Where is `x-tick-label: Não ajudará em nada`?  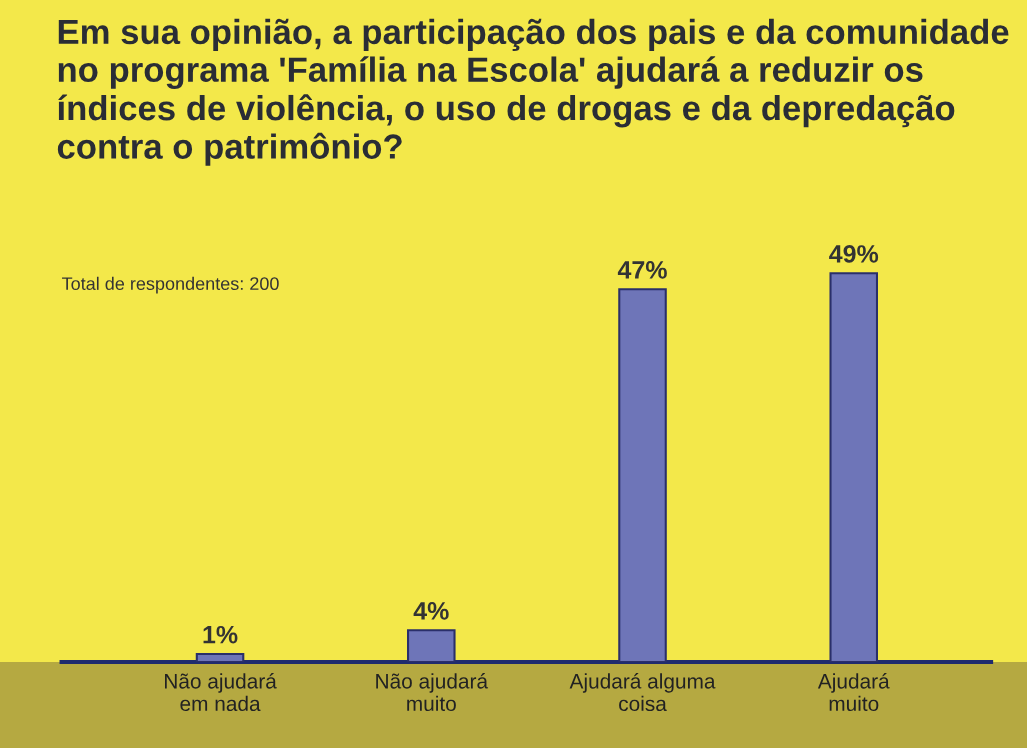
x-tick-label: Não ajudará em nada is located at coordinates (221, 692).